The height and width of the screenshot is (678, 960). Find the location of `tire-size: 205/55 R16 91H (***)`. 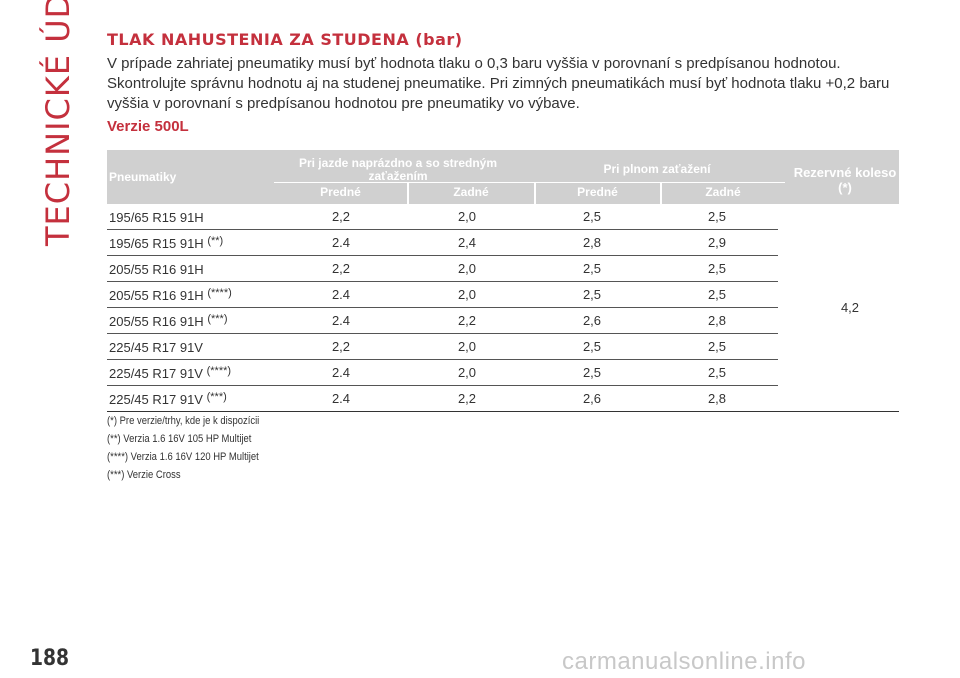

tire-size: 205/55 R16 91H (***) is located at coordinates (168, 321).